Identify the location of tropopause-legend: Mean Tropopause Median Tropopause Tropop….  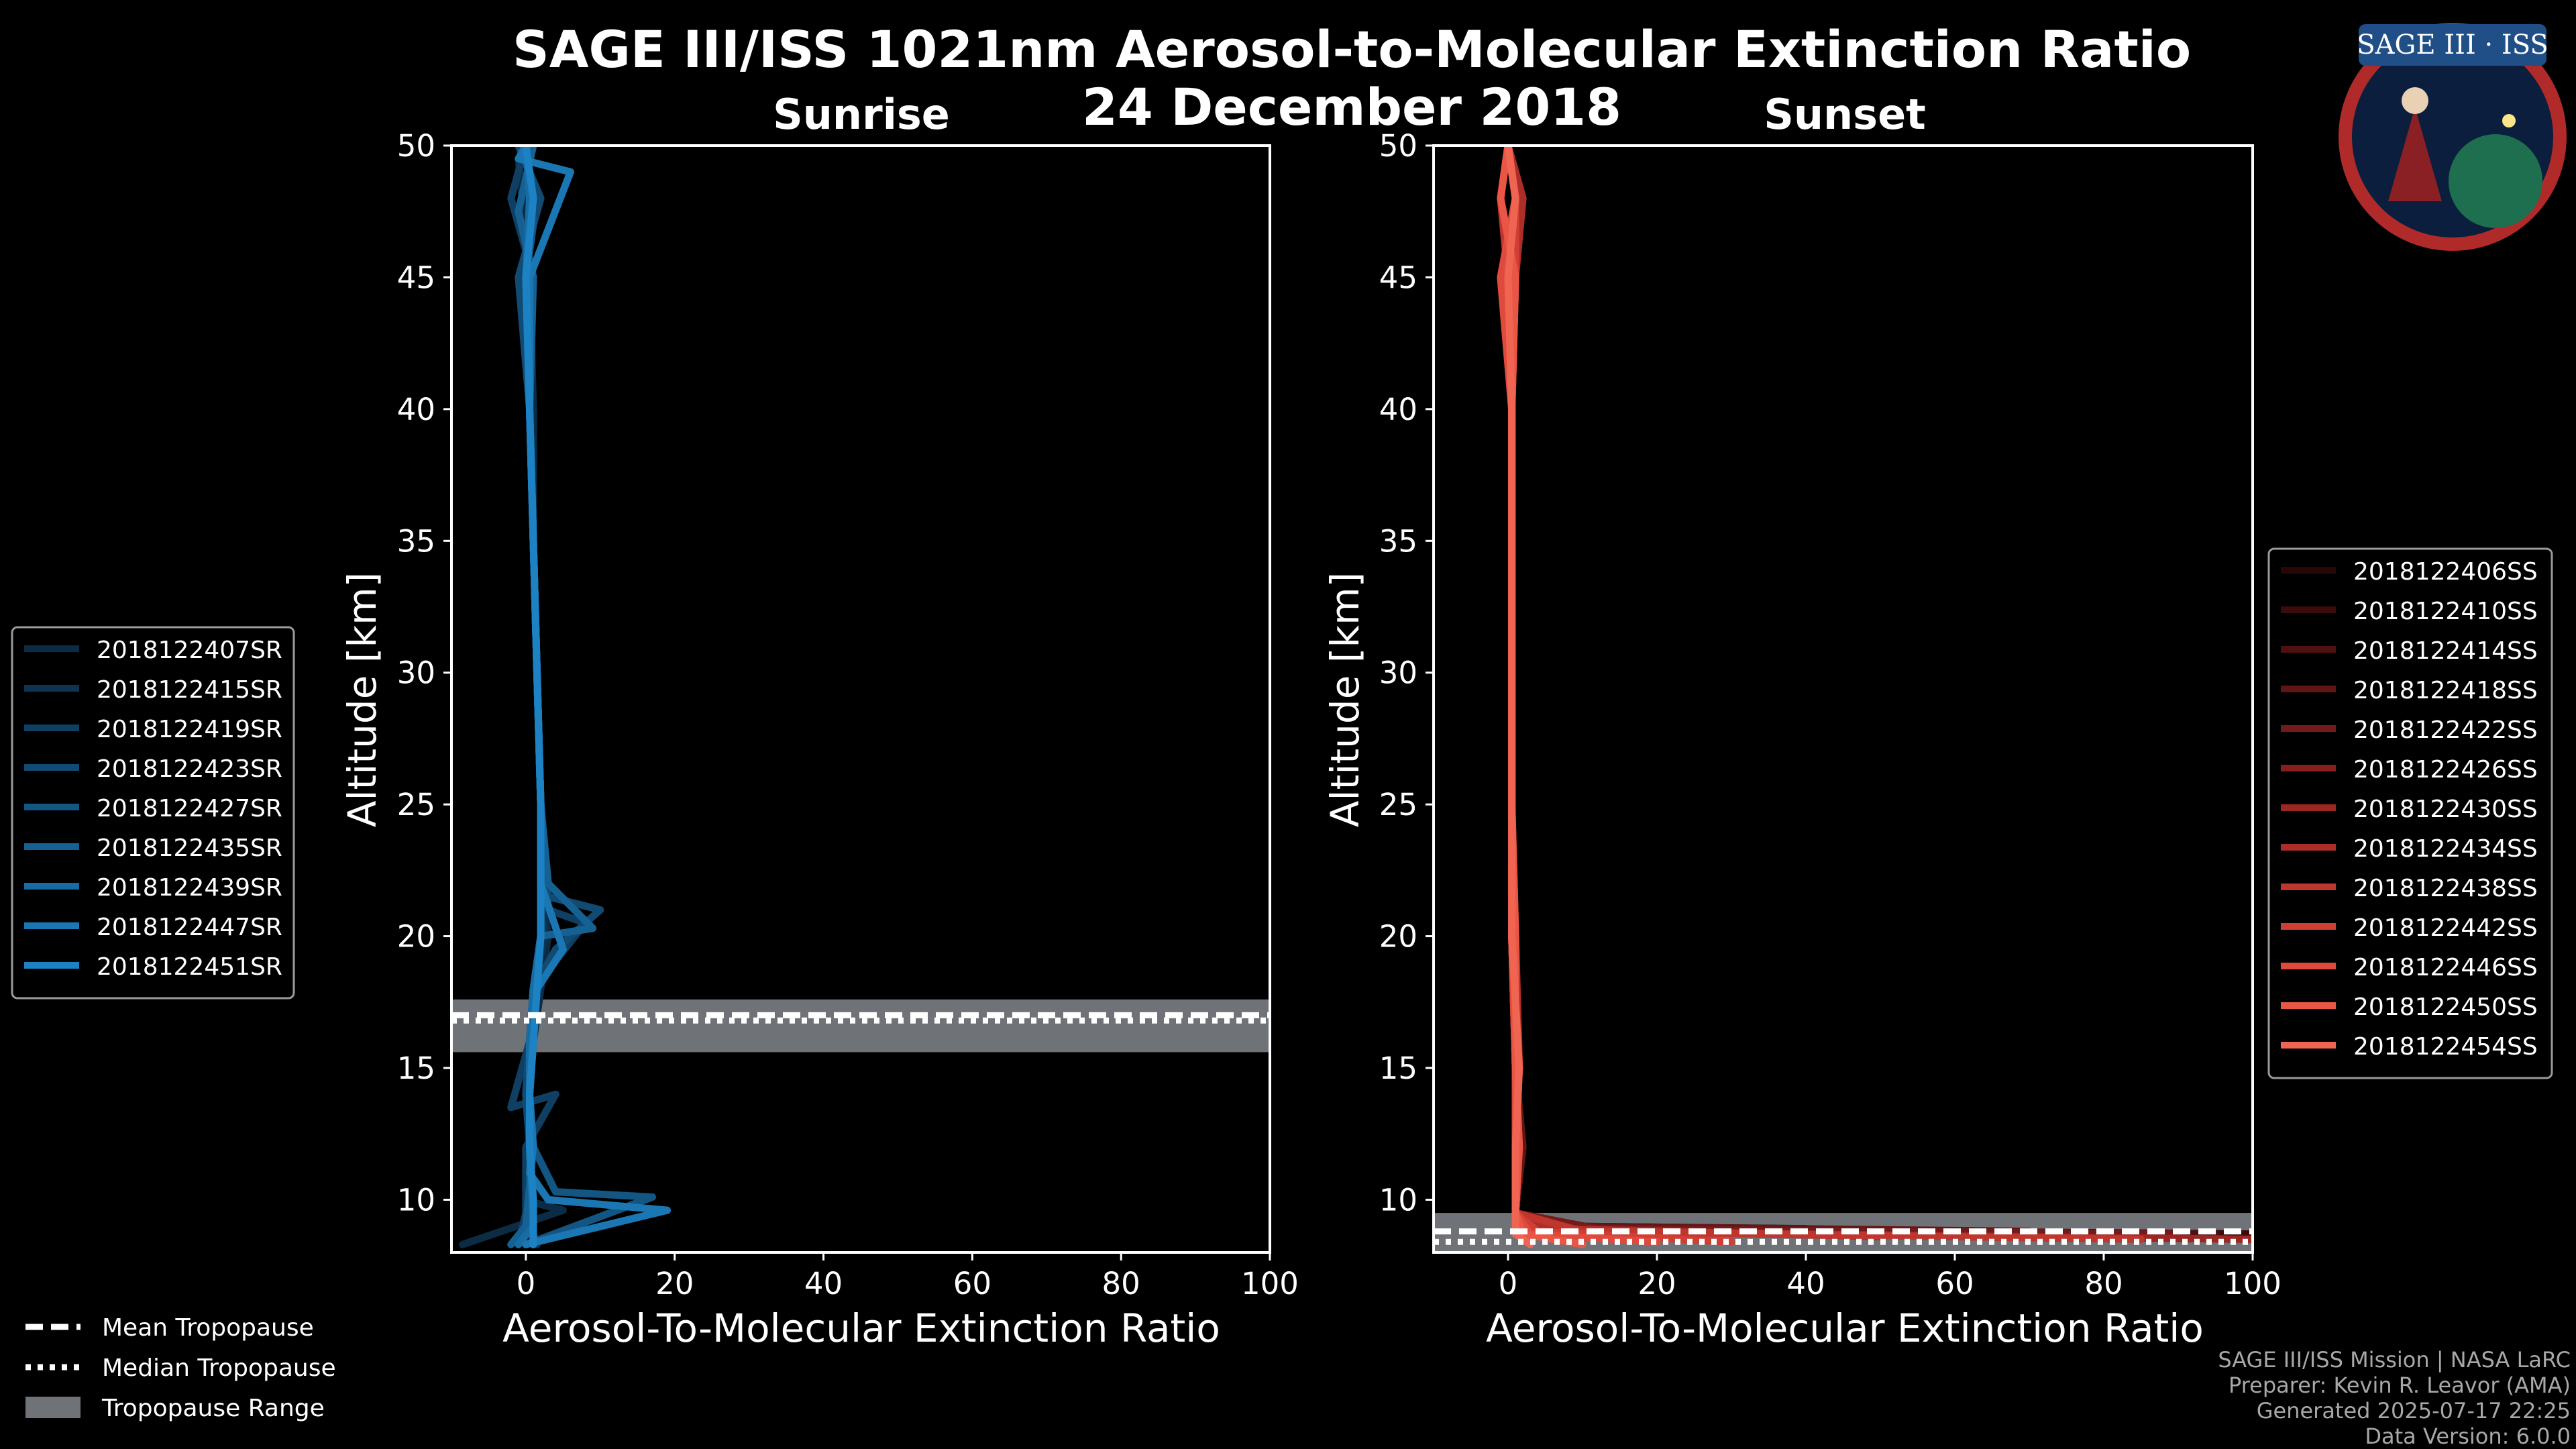
(180, 1368).